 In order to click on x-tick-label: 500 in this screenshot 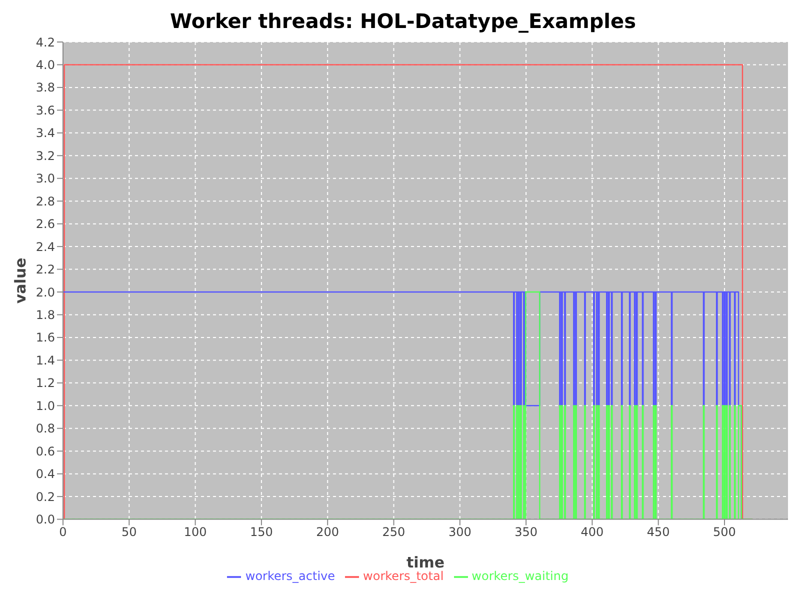, I will do `click(724, 531)`.